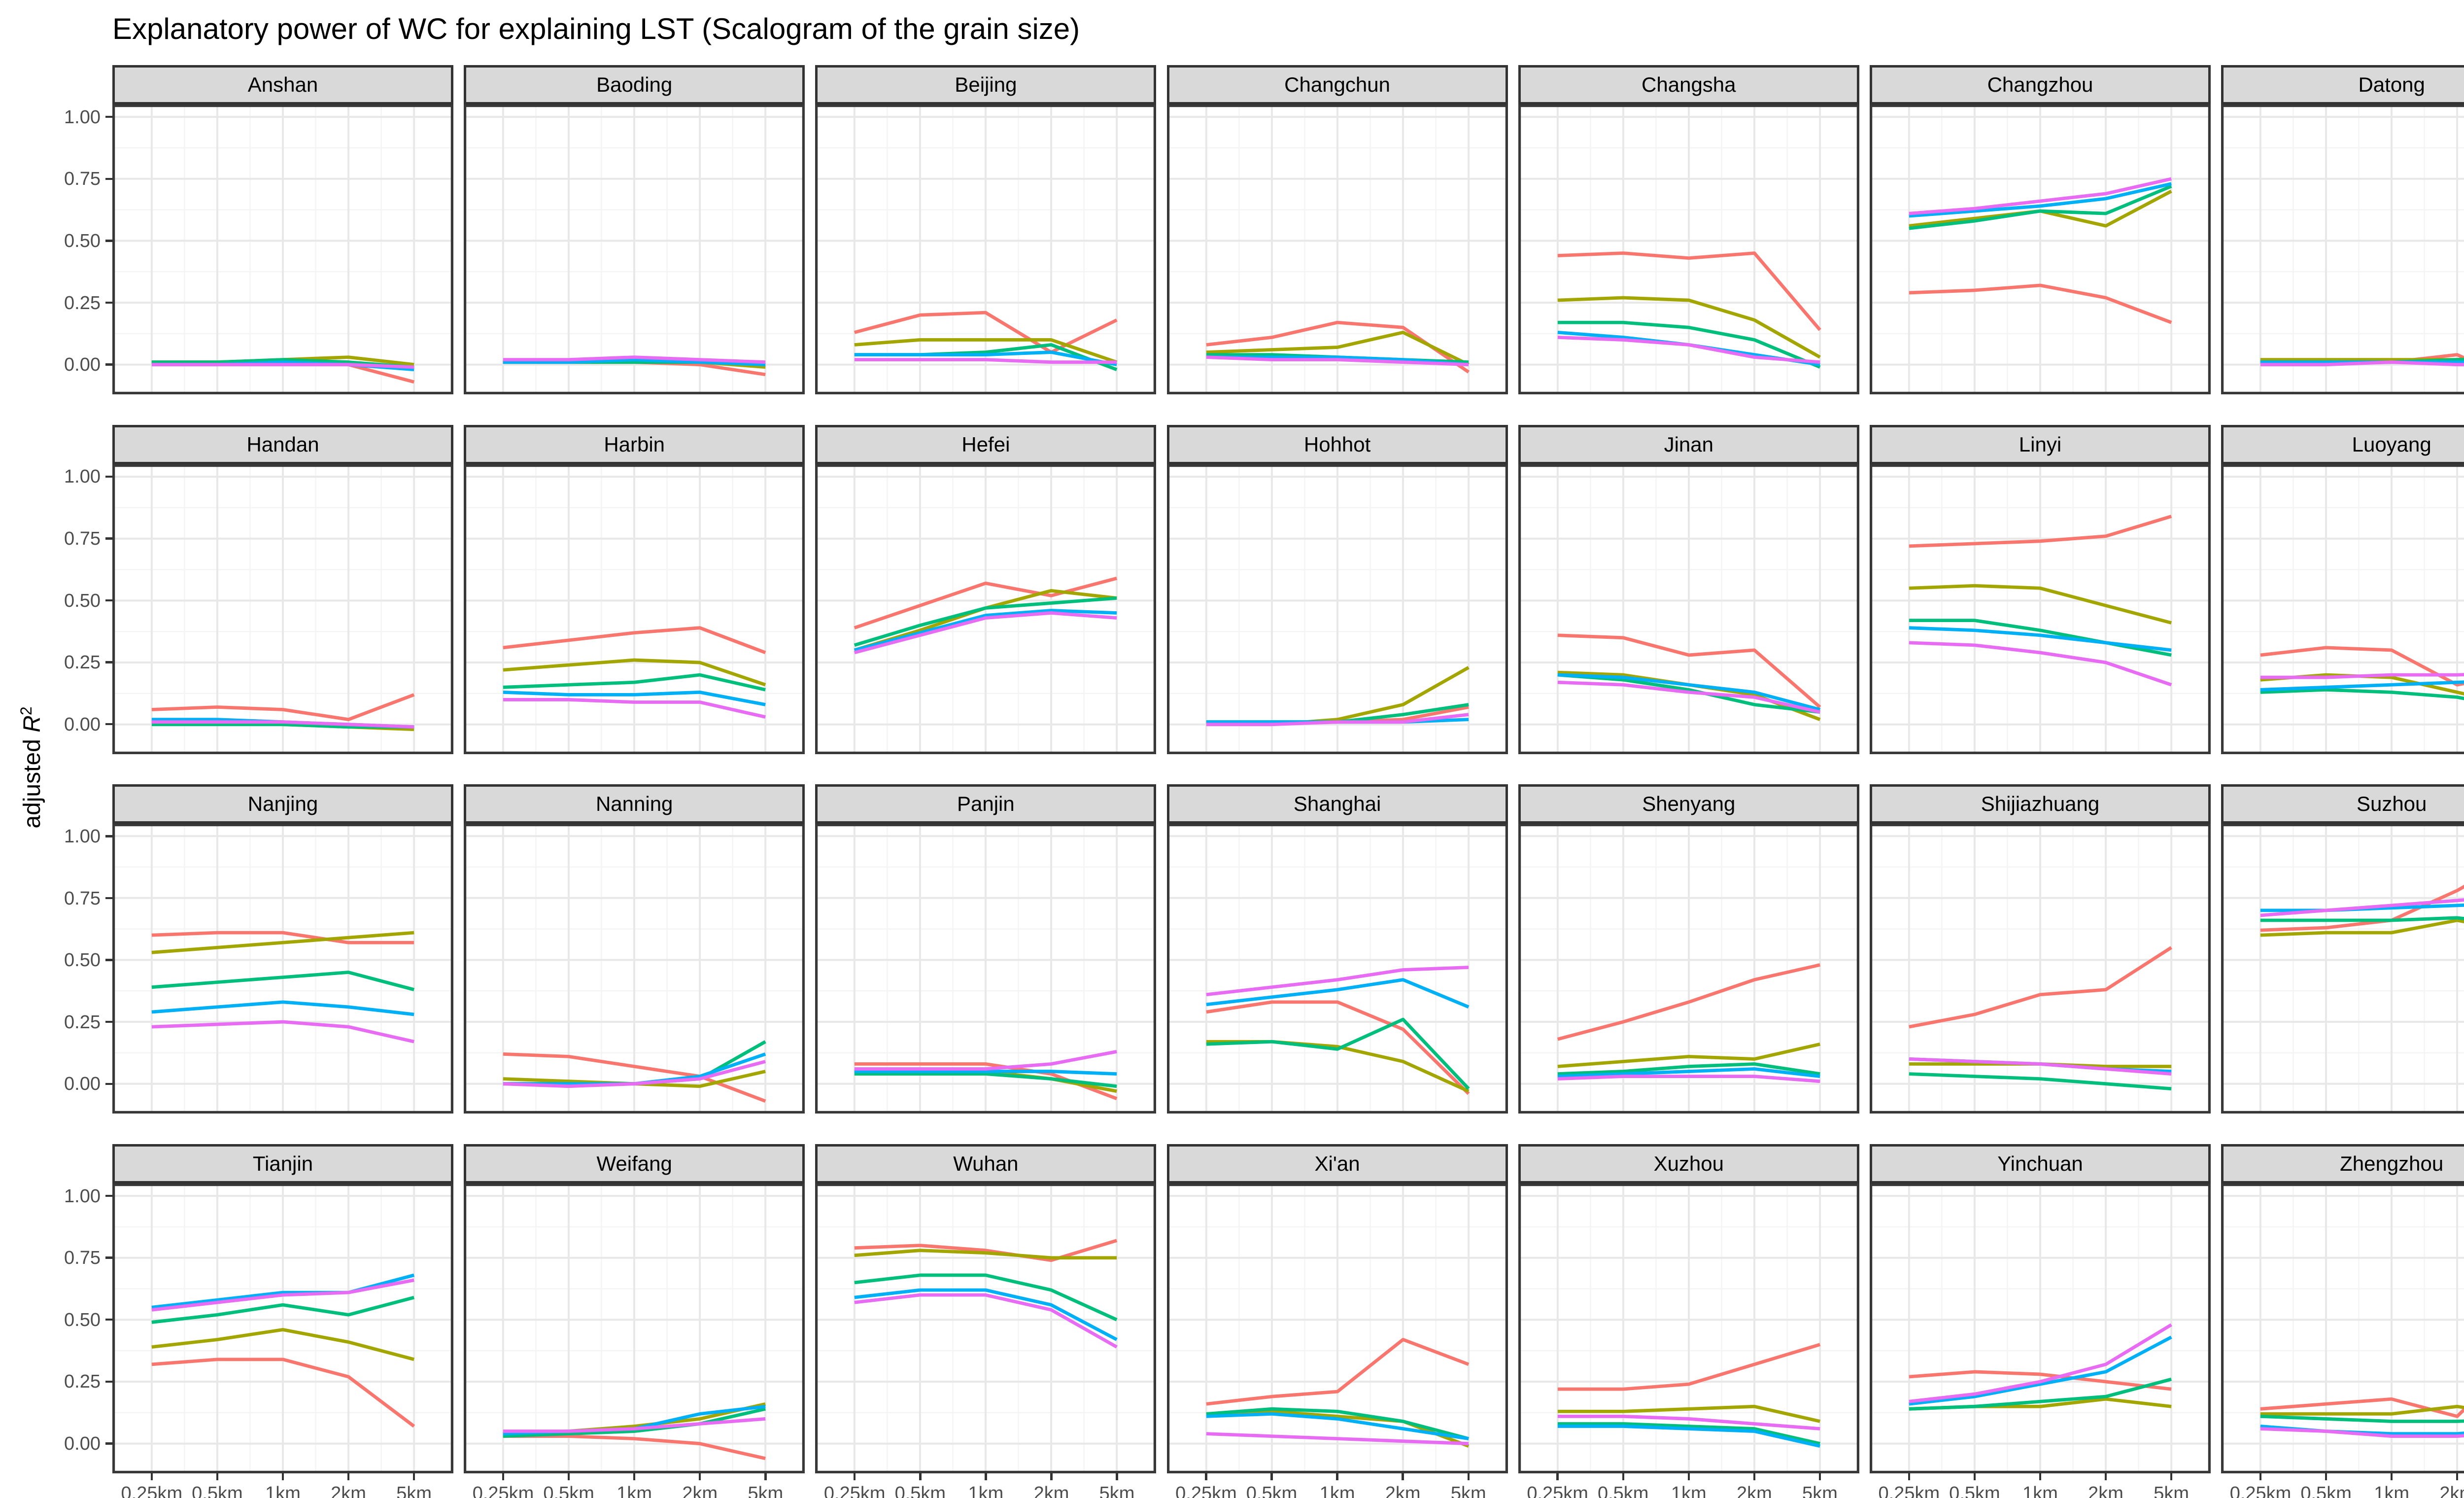  What do you see at coordinates (634, 1164) in the screenshot?
I see `facet-strip: Weifang` at bounding box center [634, 1164].